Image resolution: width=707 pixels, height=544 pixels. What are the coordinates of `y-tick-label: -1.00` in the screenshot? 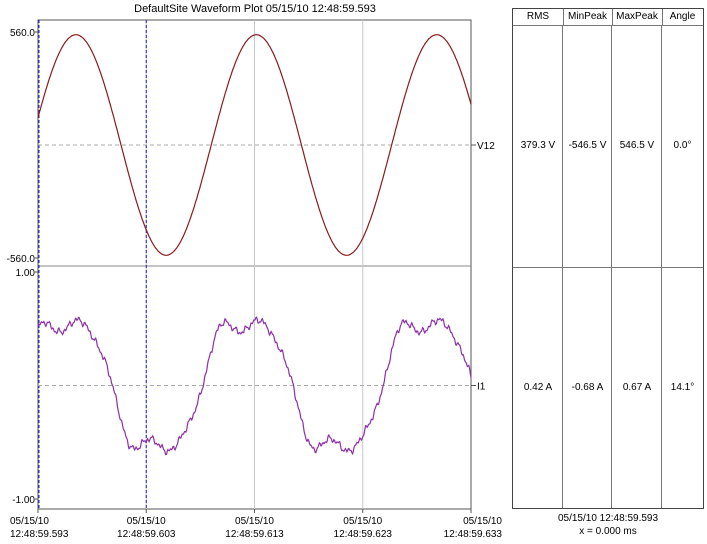 It's located at (23, 500).